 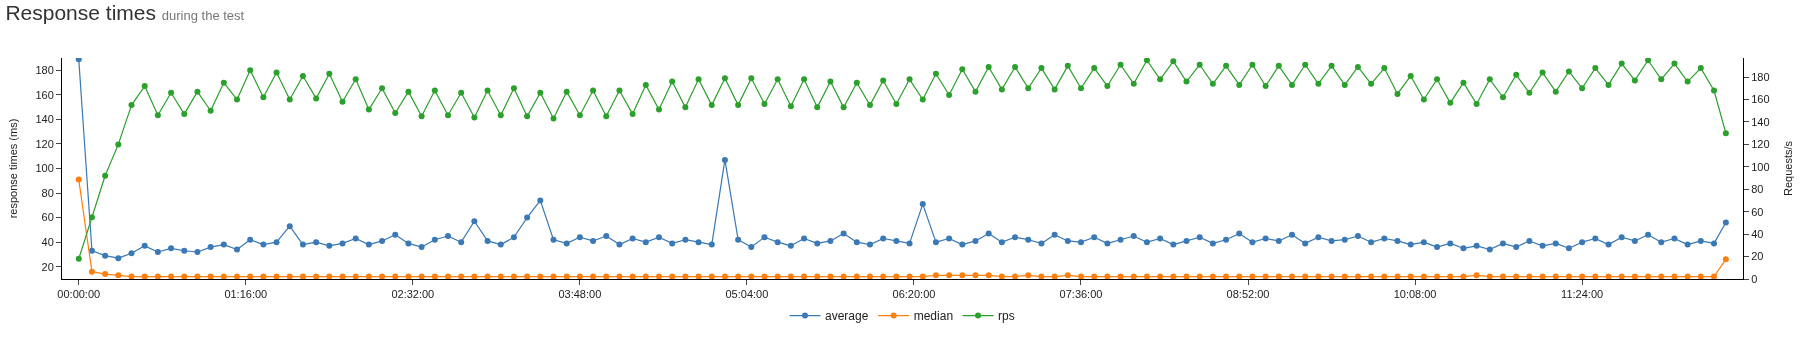 What do you see at coordinates (80, 12) in the screenshot?
I see `chart-title: Response times` at bounding box center [80, 12].